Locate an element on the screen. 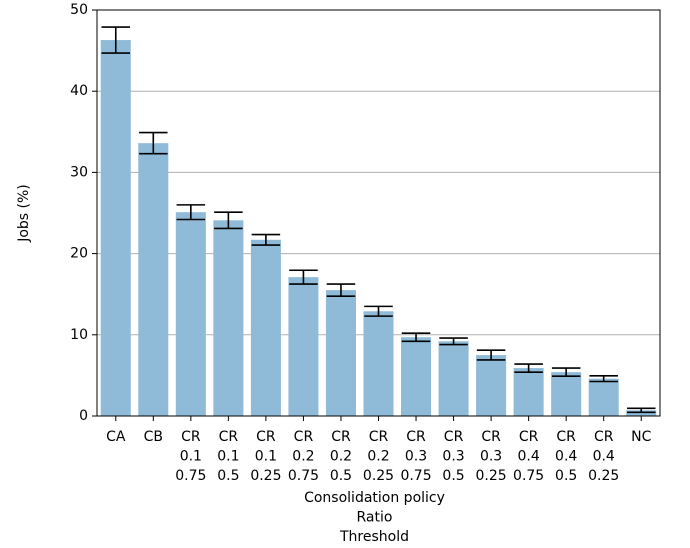 The image size is (690, 548). y-tick-label: 0 is located at coordinates (83, 416).